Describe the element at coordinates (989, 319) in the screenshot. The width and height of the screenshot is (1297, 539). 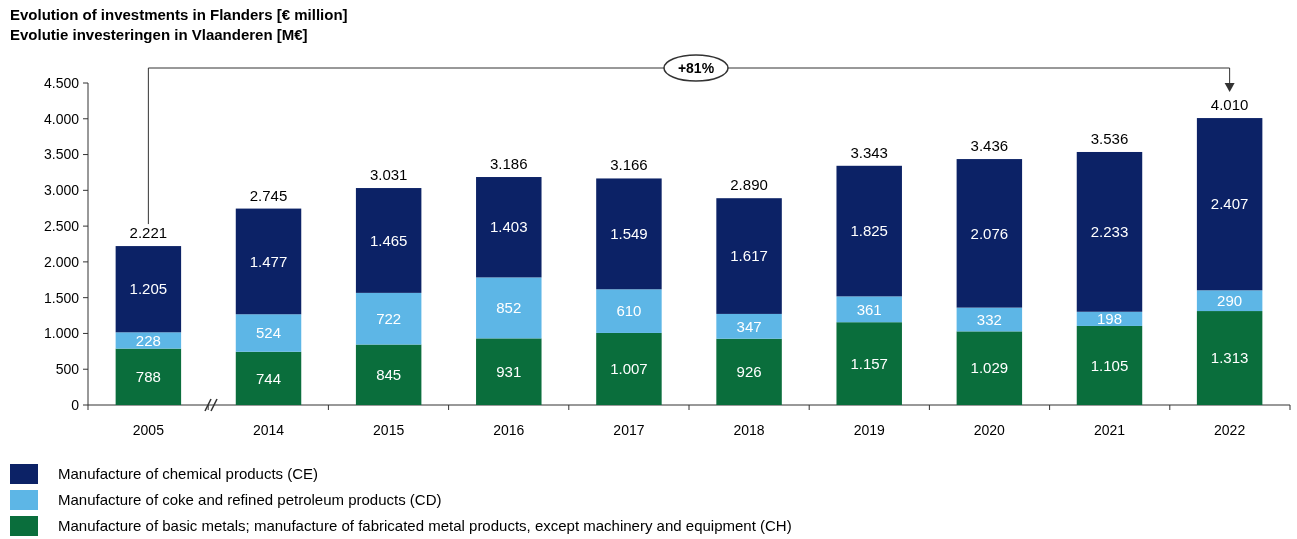
I see `data-label: 332` at that location.